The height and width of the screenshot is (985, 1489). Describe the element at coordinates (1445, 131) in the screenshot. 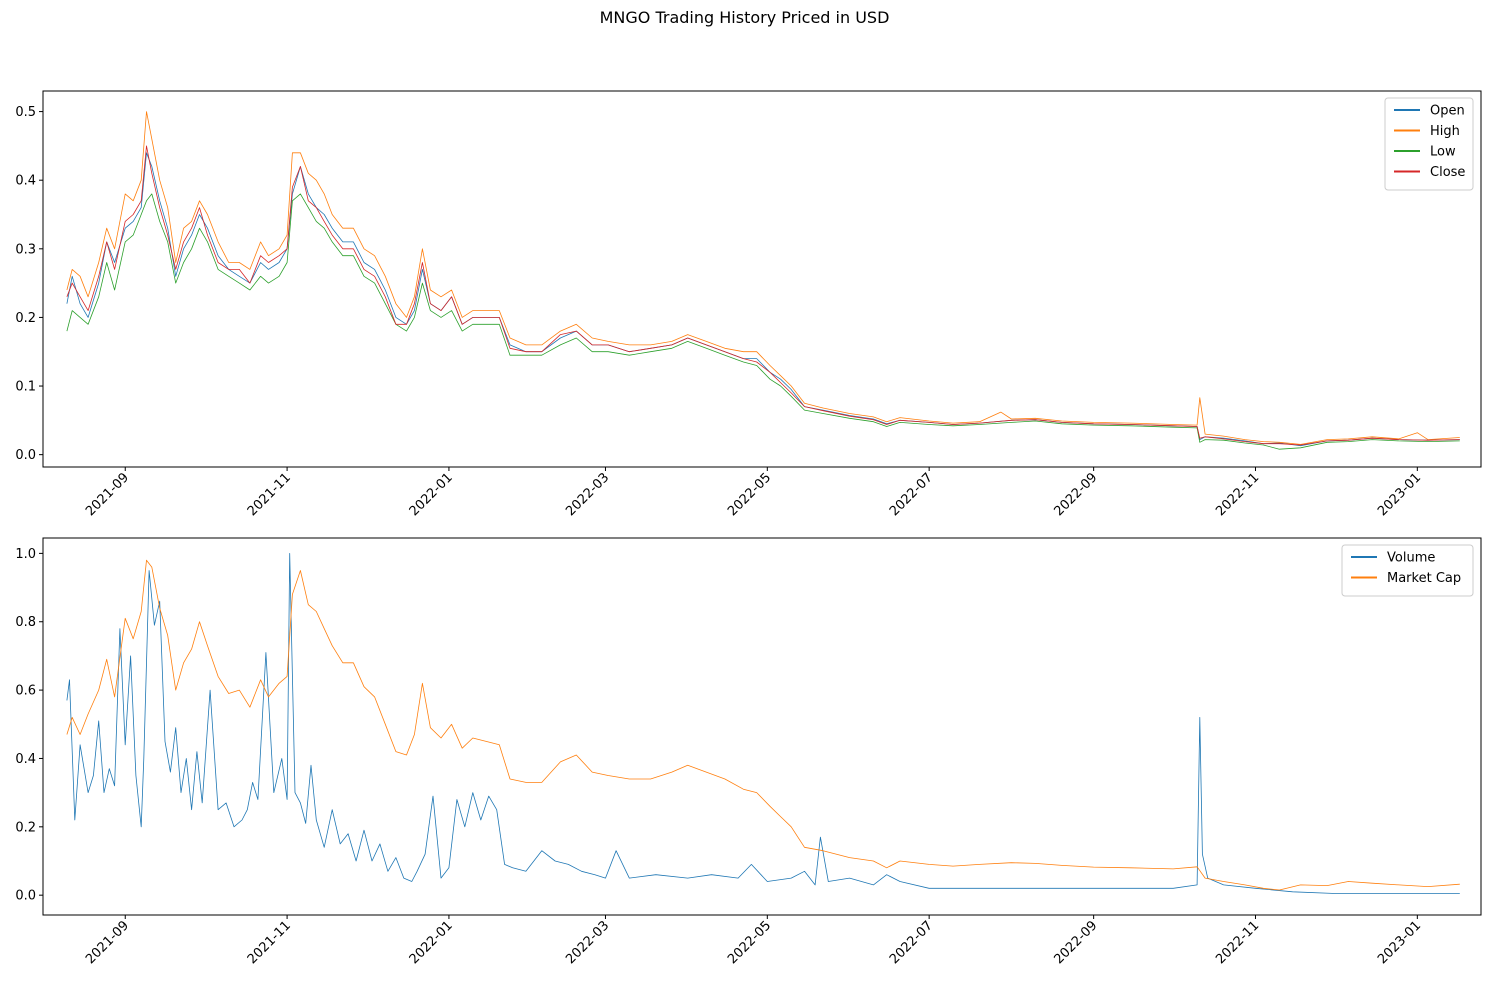

I see `price-legend-label-high: High` at that location.